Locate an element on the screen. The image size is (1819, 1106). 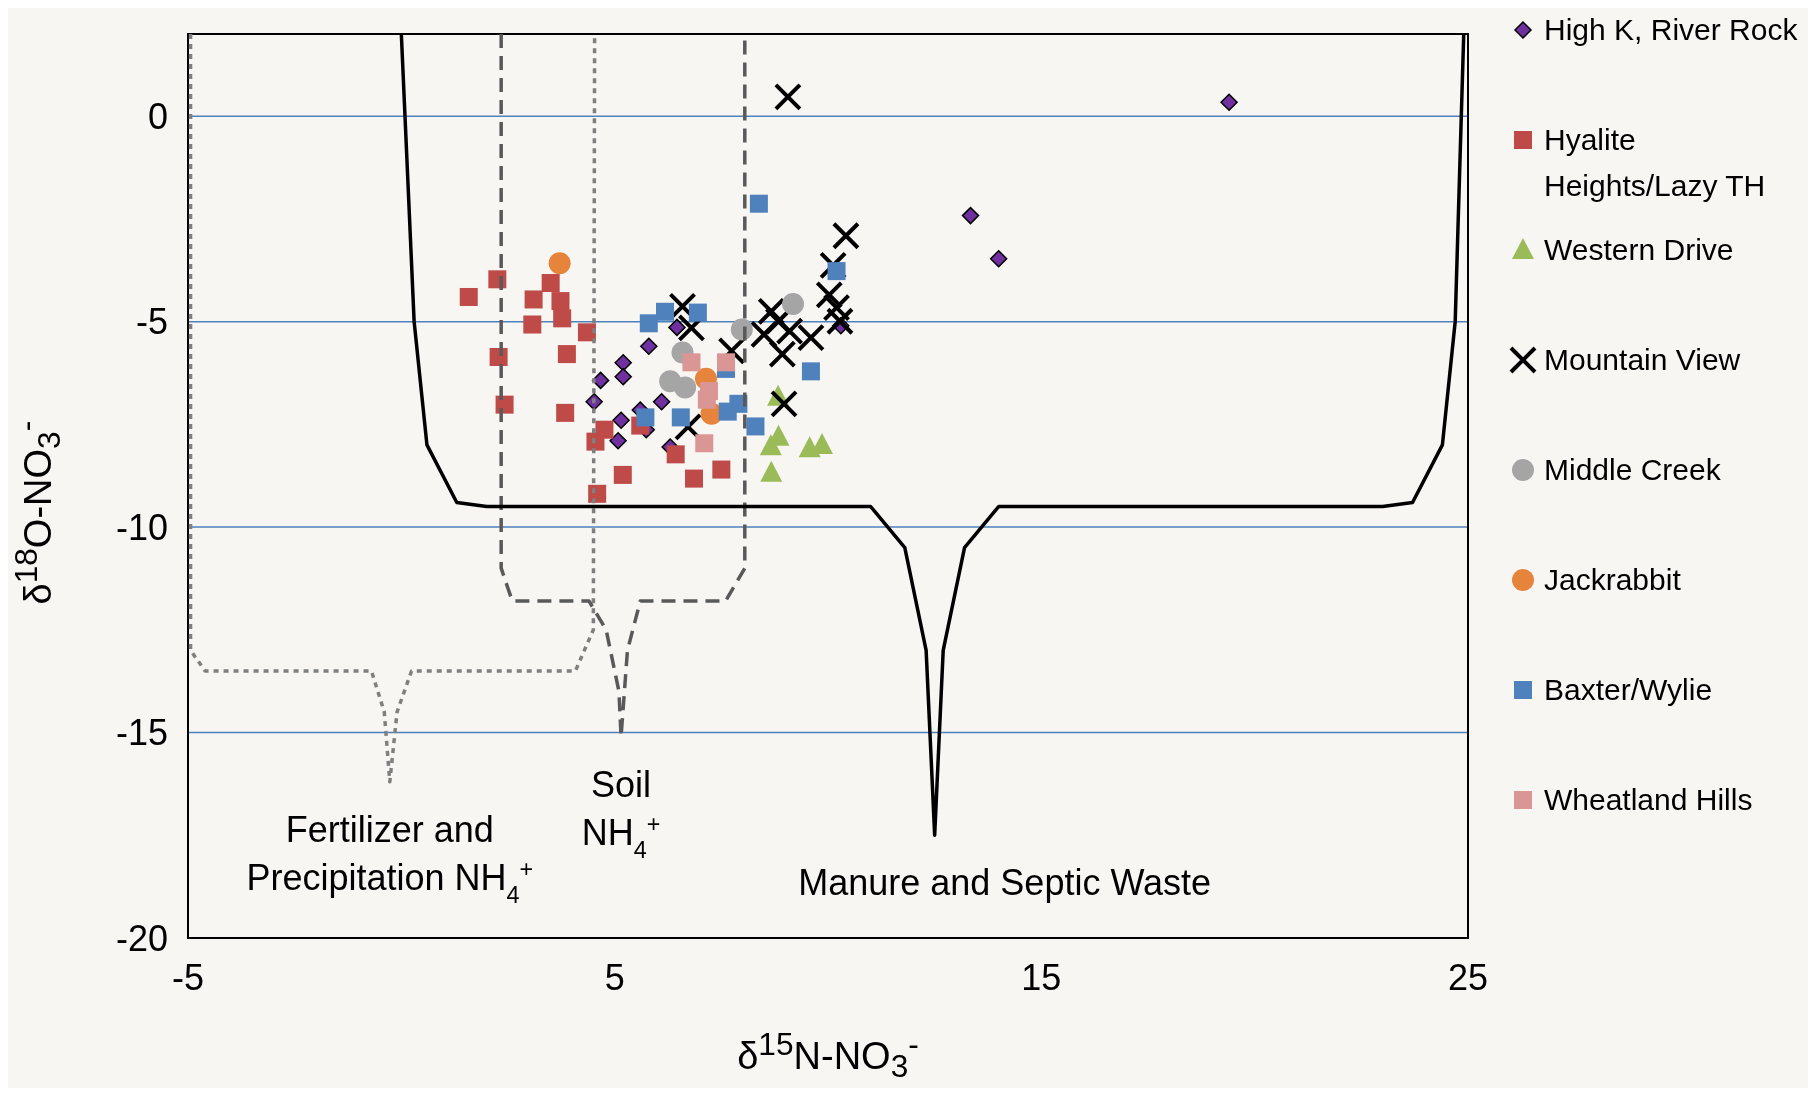
y-tick-label: -10 is located at coordinates (141, 527).